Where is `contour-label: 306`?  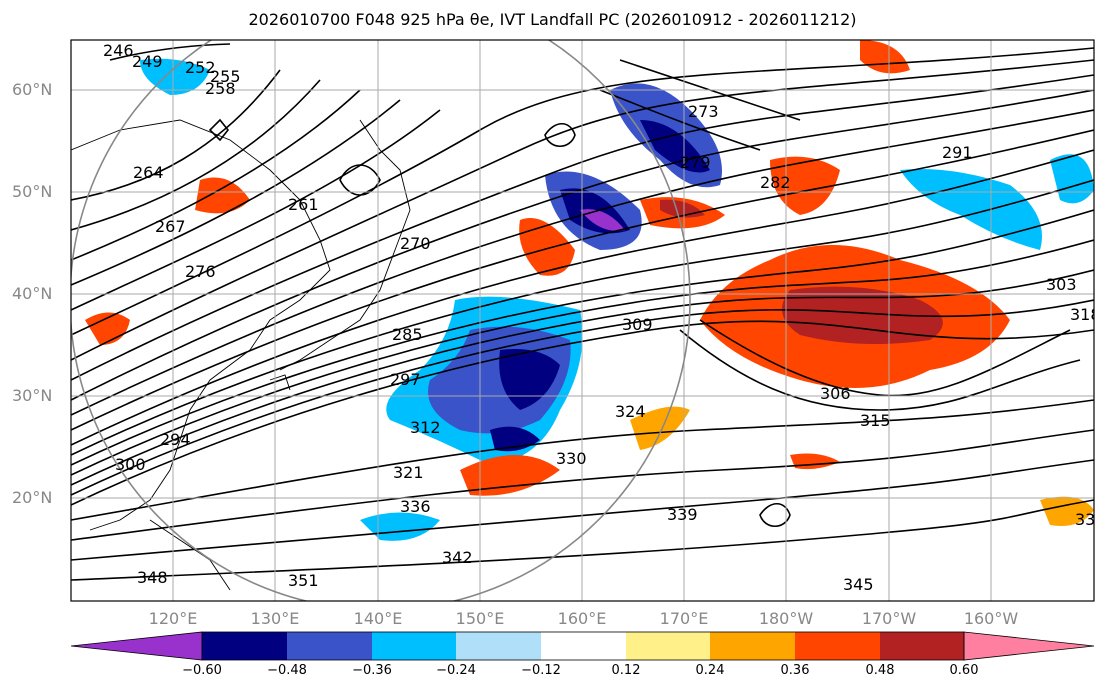 contour-label: 306 is located at coordinates (835, 393).